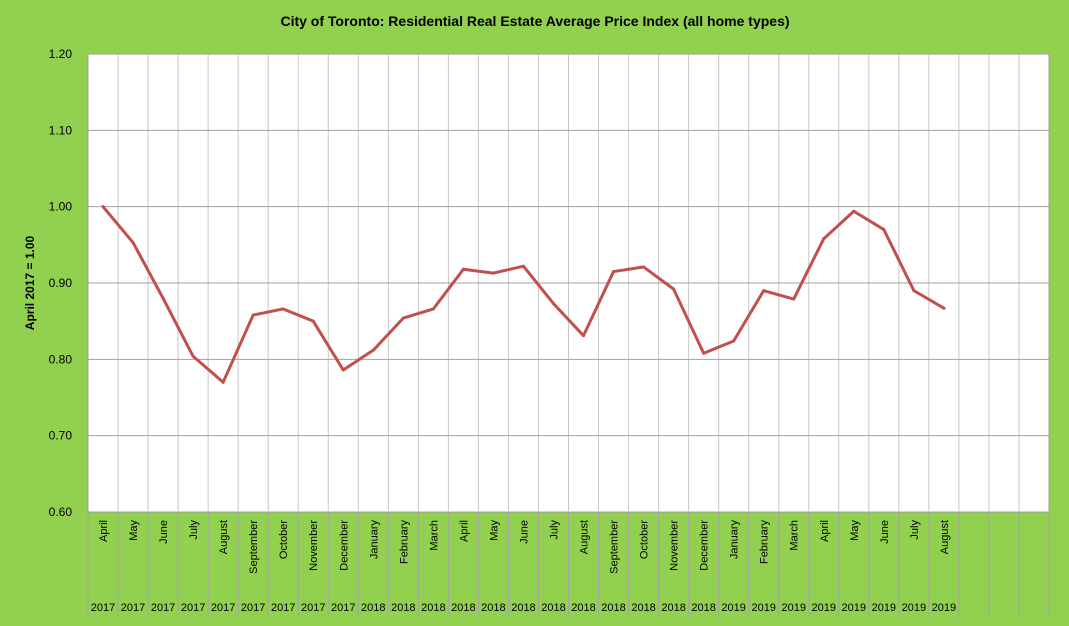  I want to click on y-tick-label: 0.90, so click(61, 283).